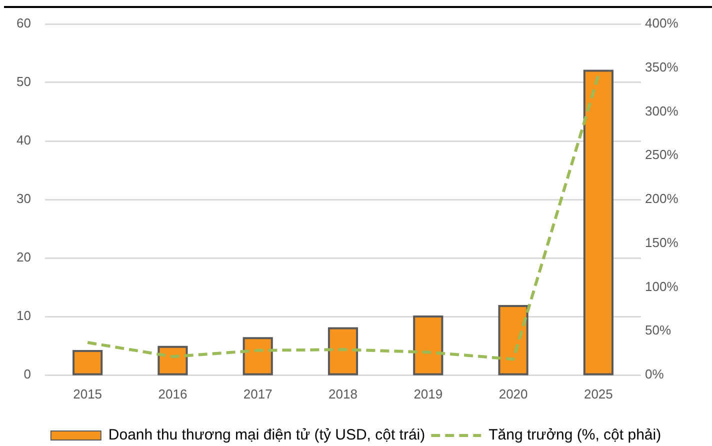 The image size is (712, 446). Describe the element at coordinates (23, 82) in the screenshot. I see `y-tick-label: 50` at that location.